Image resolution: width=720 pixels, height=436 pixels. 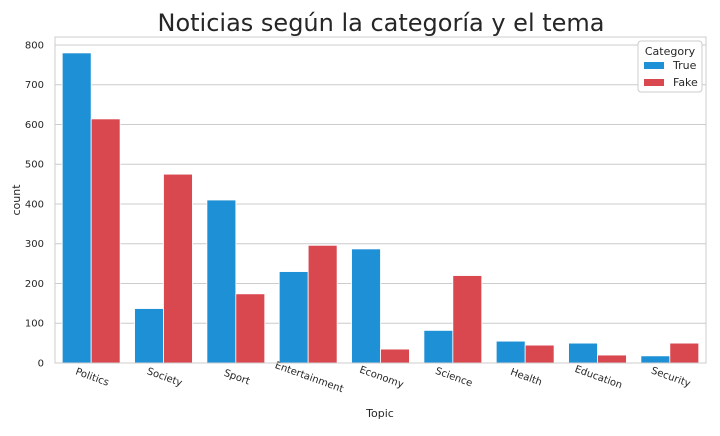 I want to click on bar-fake-society, so click(x=178, y=268).